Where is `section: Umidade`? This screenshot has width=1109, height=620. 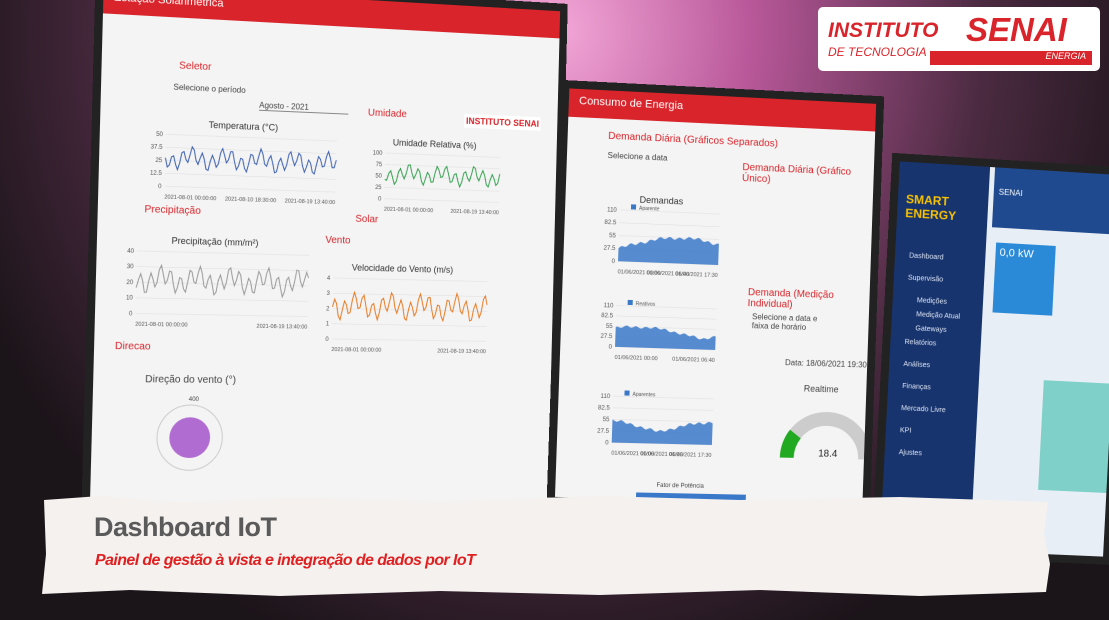
section: Umidade is located at coordinates (387, 114).